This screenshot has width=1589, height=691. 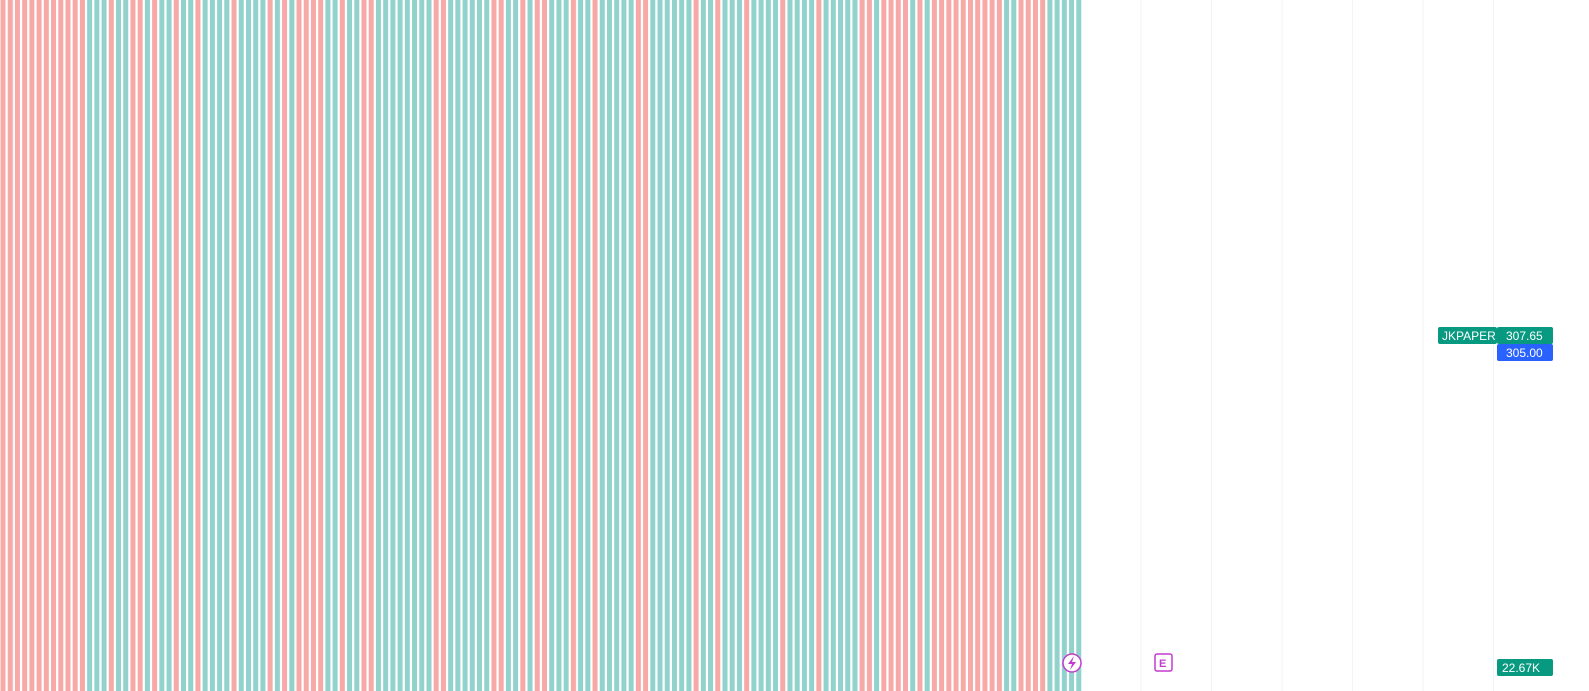 What do you see at coordinates (1163, 662) in the screenshot?
I see `earnings-icon: E` at bounding box center [1163, 662].